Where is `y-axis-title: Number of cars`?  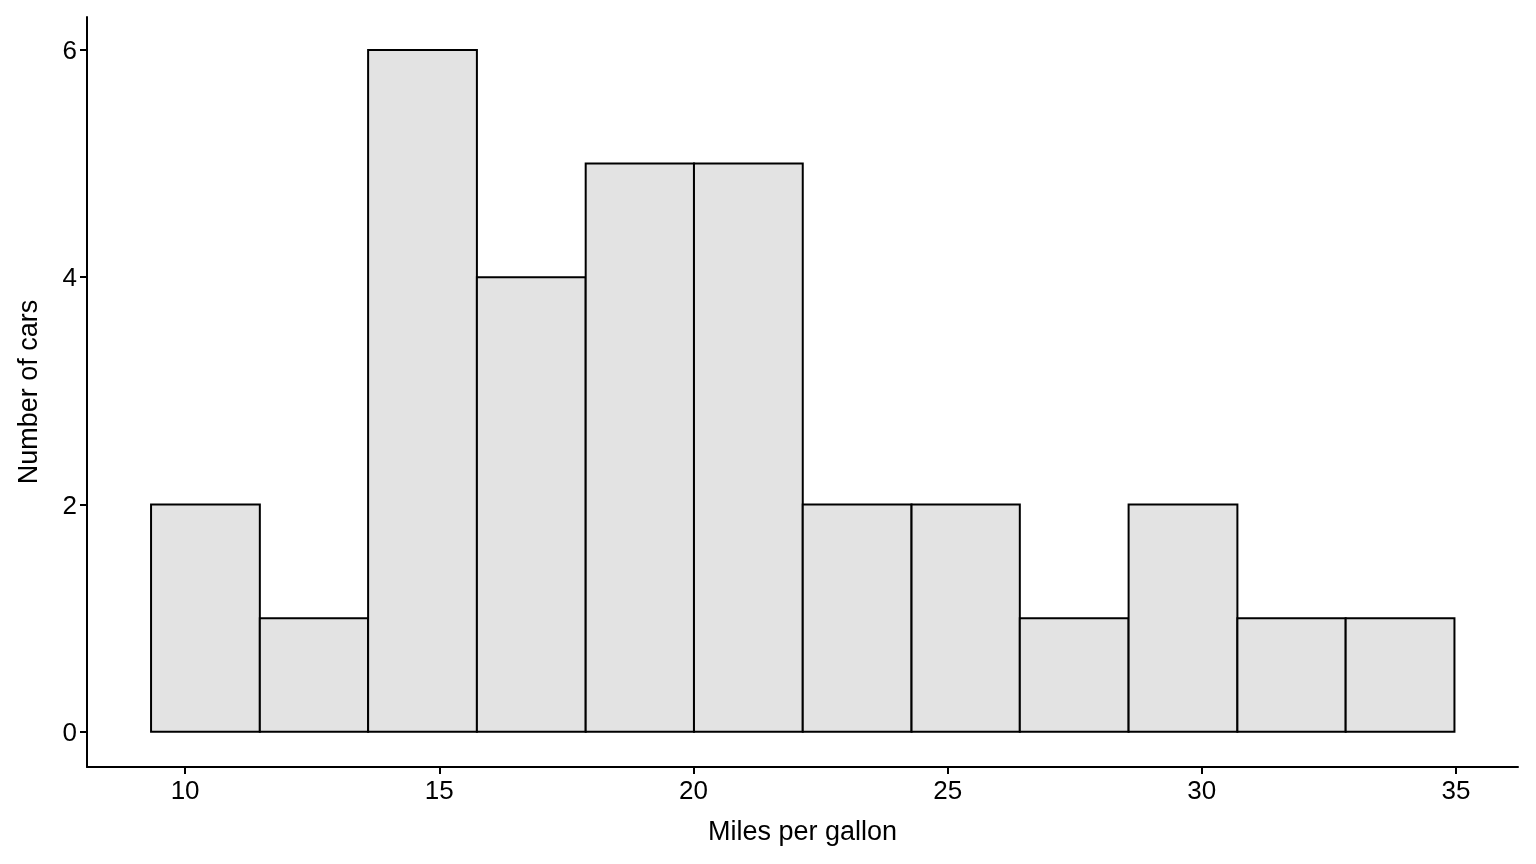
y-axis-title: Number of cars is located at coordinates (27, 392).